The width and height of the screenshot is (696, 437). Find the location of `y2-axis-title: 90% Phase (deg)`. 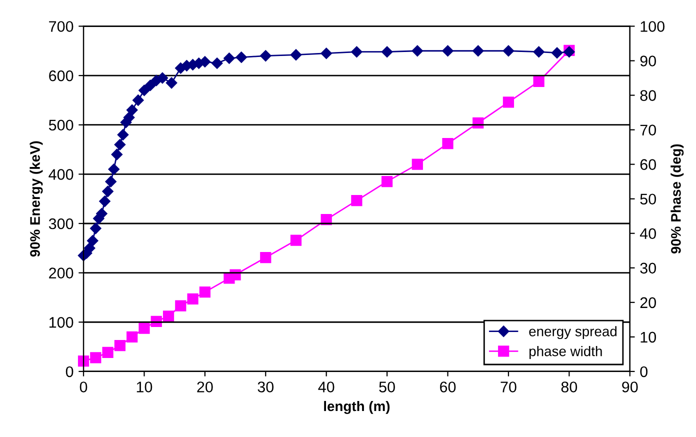

y2-axis-title: 90% Phase (deg) is located at coordinates (677, 199).